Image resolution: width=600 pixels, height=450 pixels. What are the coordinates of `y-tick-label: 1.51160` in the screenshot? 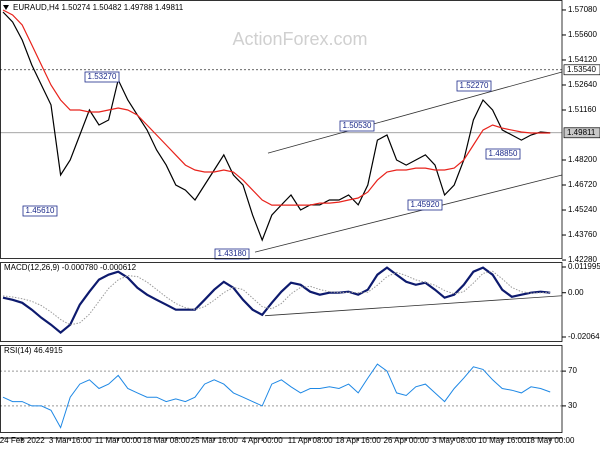 It's located at (582, 109).